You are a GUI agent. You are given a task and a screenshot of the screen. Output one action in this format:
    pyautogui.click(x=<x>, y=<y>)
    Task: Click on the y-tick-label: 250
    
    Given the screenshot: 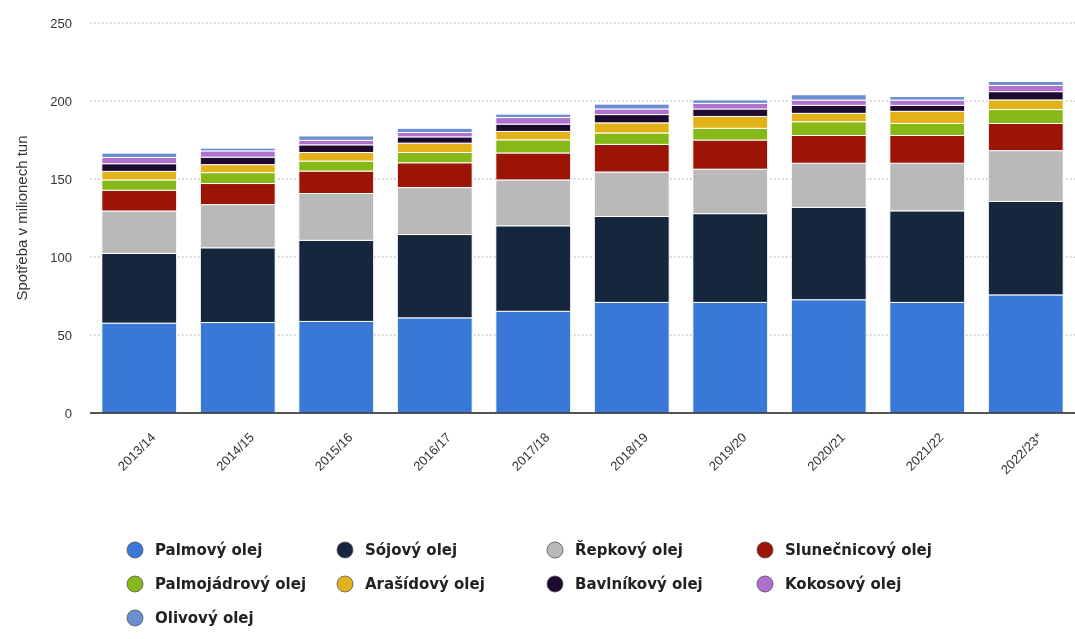 What is the action you would take?
    pyautogui.click(x=61, y=23)
    